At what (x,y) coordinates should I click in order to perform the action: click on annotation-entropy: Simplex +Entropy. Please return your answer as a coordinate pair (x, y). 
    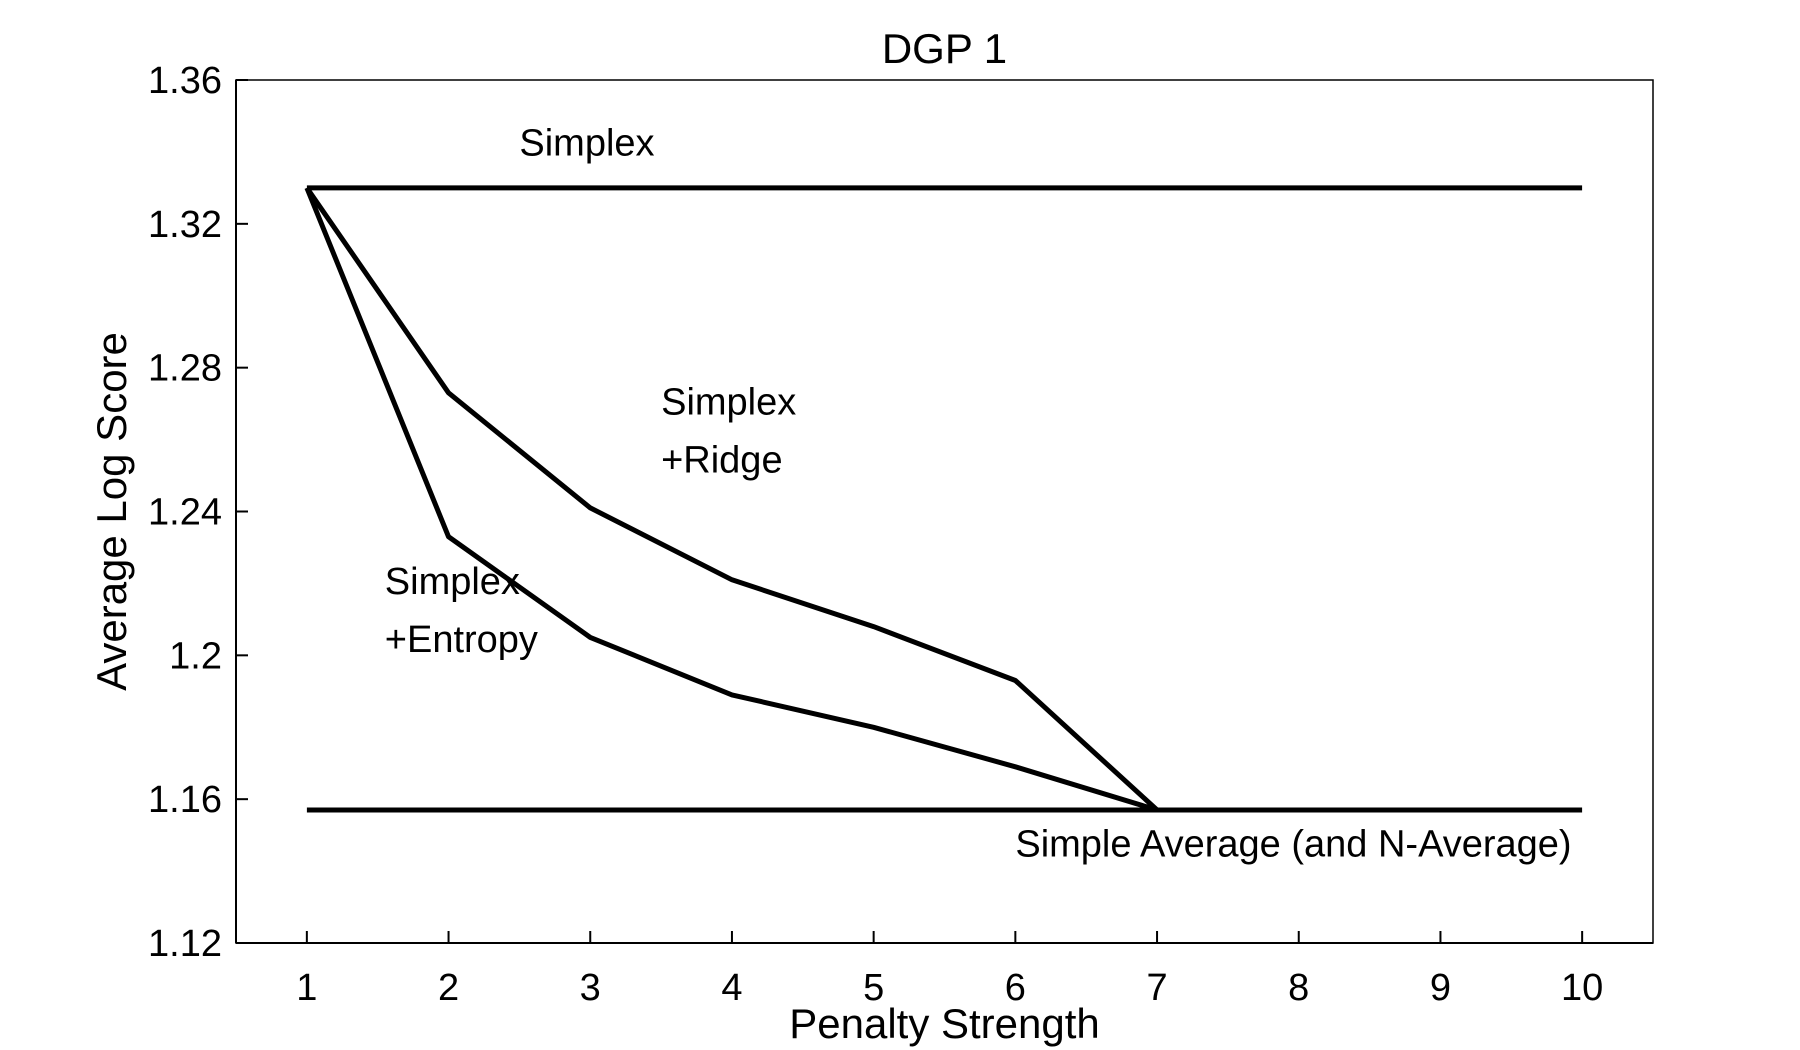
    Looking at the image, I should click on (461, 611).